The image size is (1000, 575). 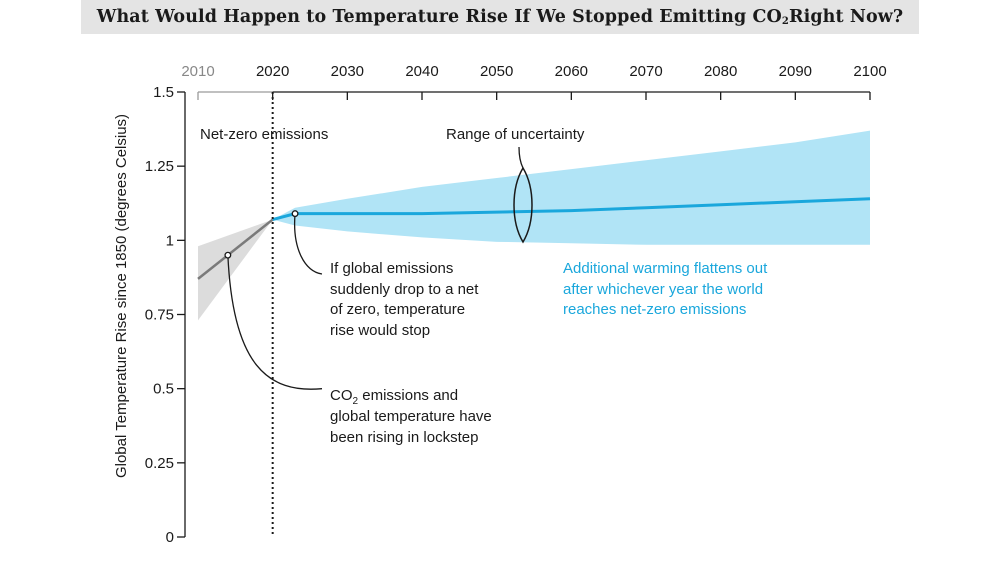 What do you see at coordinates (170, 537) in the screenshot?
I see `y-tick-label: 0` at bounding box center [170, 537].